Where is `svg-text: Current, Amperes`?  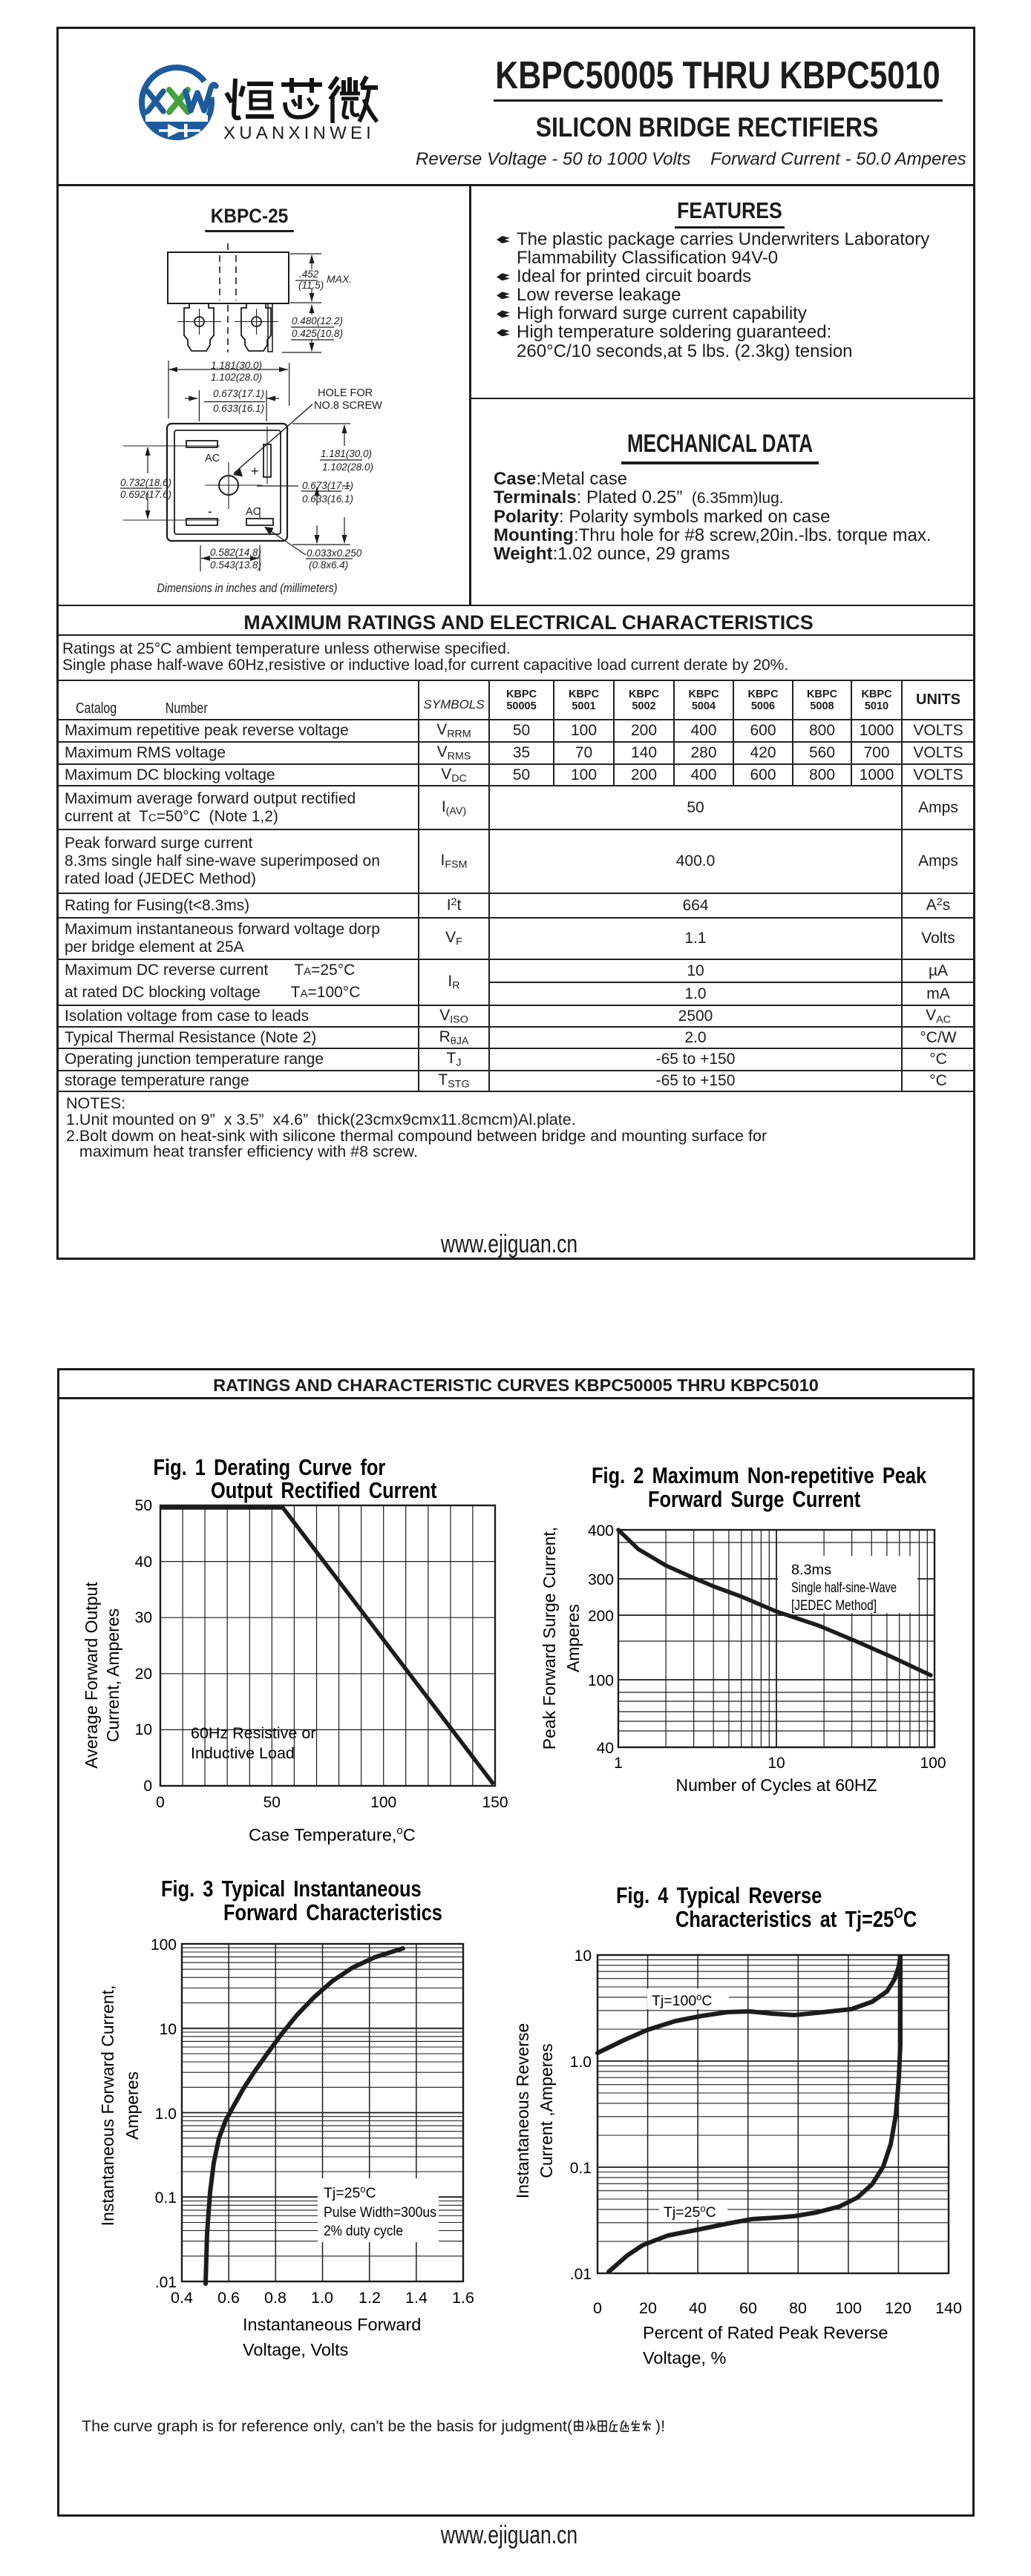
svg-text: Current, Amperes is located at coordinates (112, 1675).